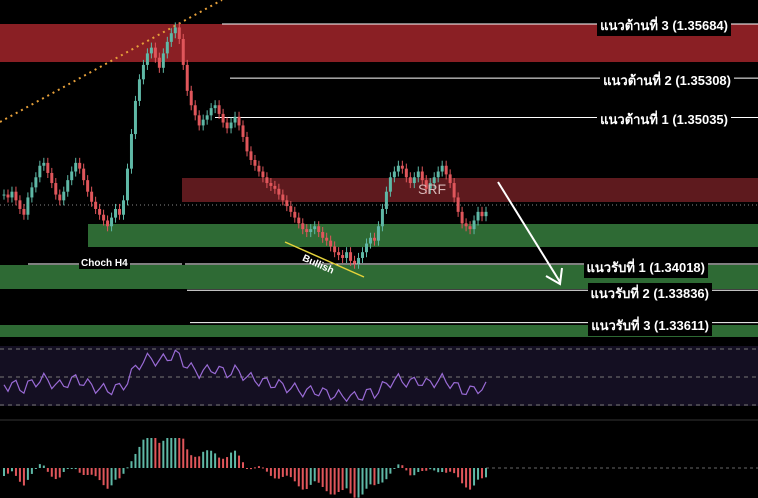 Image resolution: width=758 pixels, height=498 pixels. What do you see at coordinates (423, 235) in the screenshot?
I see `support-zone-upper` at bounding box center [423, 235].